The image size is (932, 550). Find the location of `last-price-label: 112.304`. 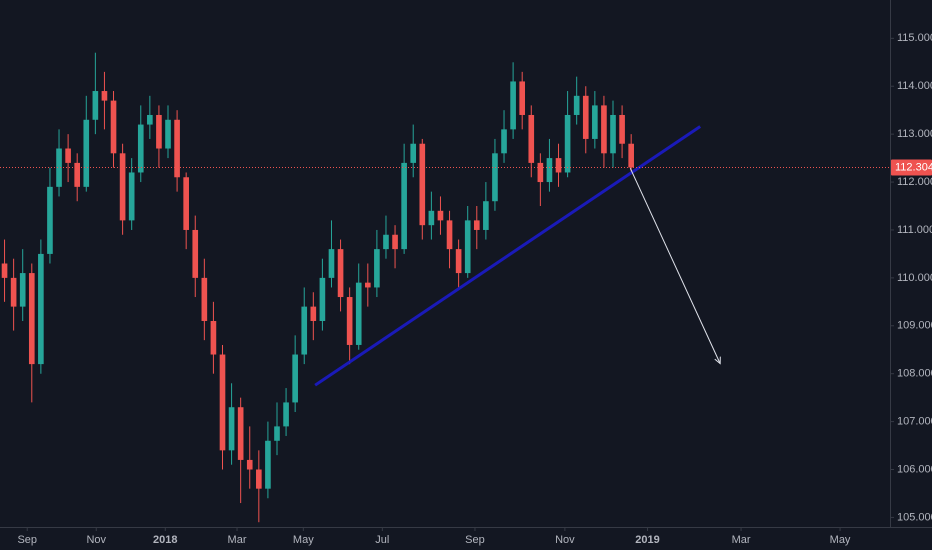

last-price-label: 112.304 is located at coordinates (913, 167).